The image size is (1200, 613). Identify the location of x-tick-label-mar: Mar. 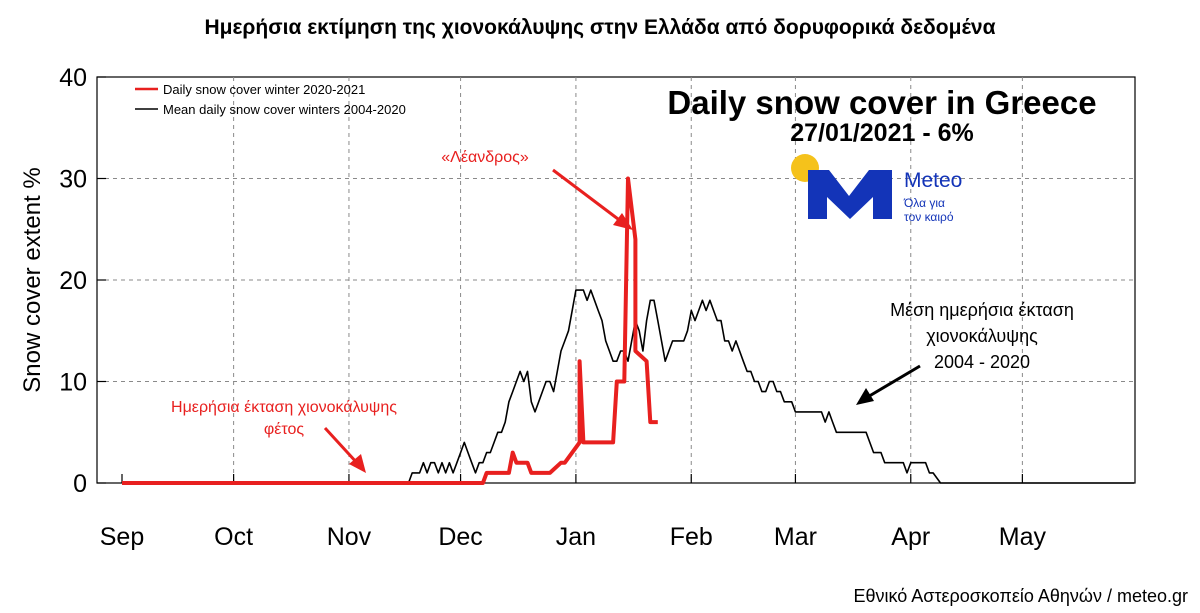
(795, 537).